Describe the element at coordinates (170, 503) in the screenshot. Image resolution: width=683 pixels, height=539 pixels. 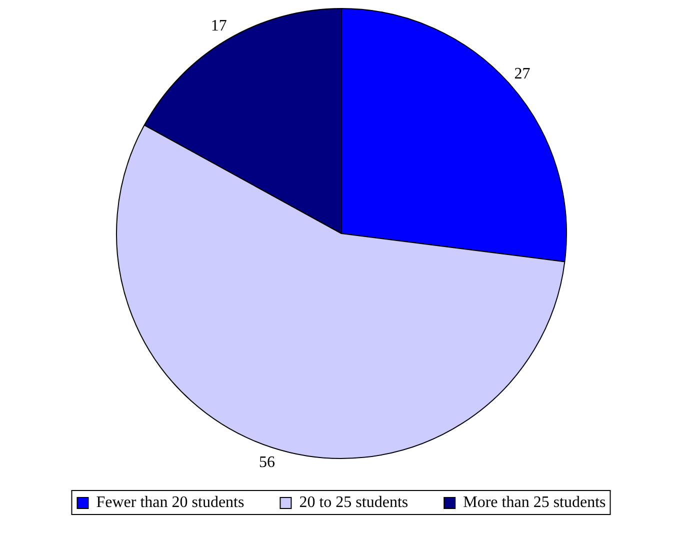
I see `legend-label: Fewer than 20 students` at that location.